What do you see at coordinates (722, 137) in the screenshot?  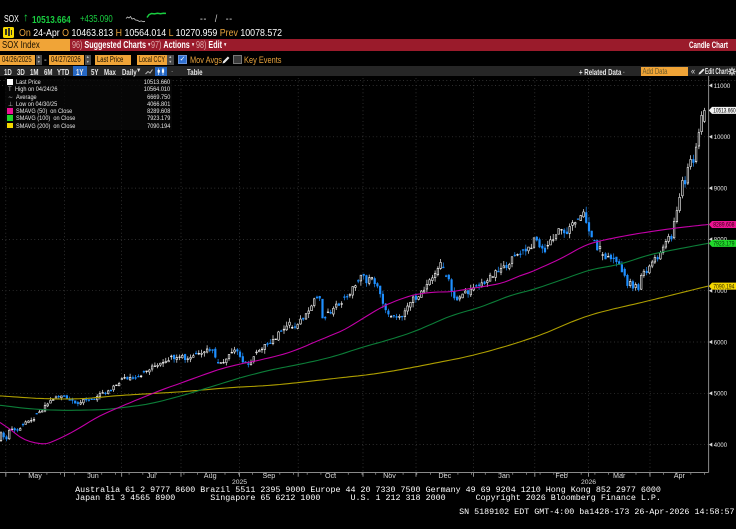 I see `svg-text: 10000` at bounding box center [722, 137].